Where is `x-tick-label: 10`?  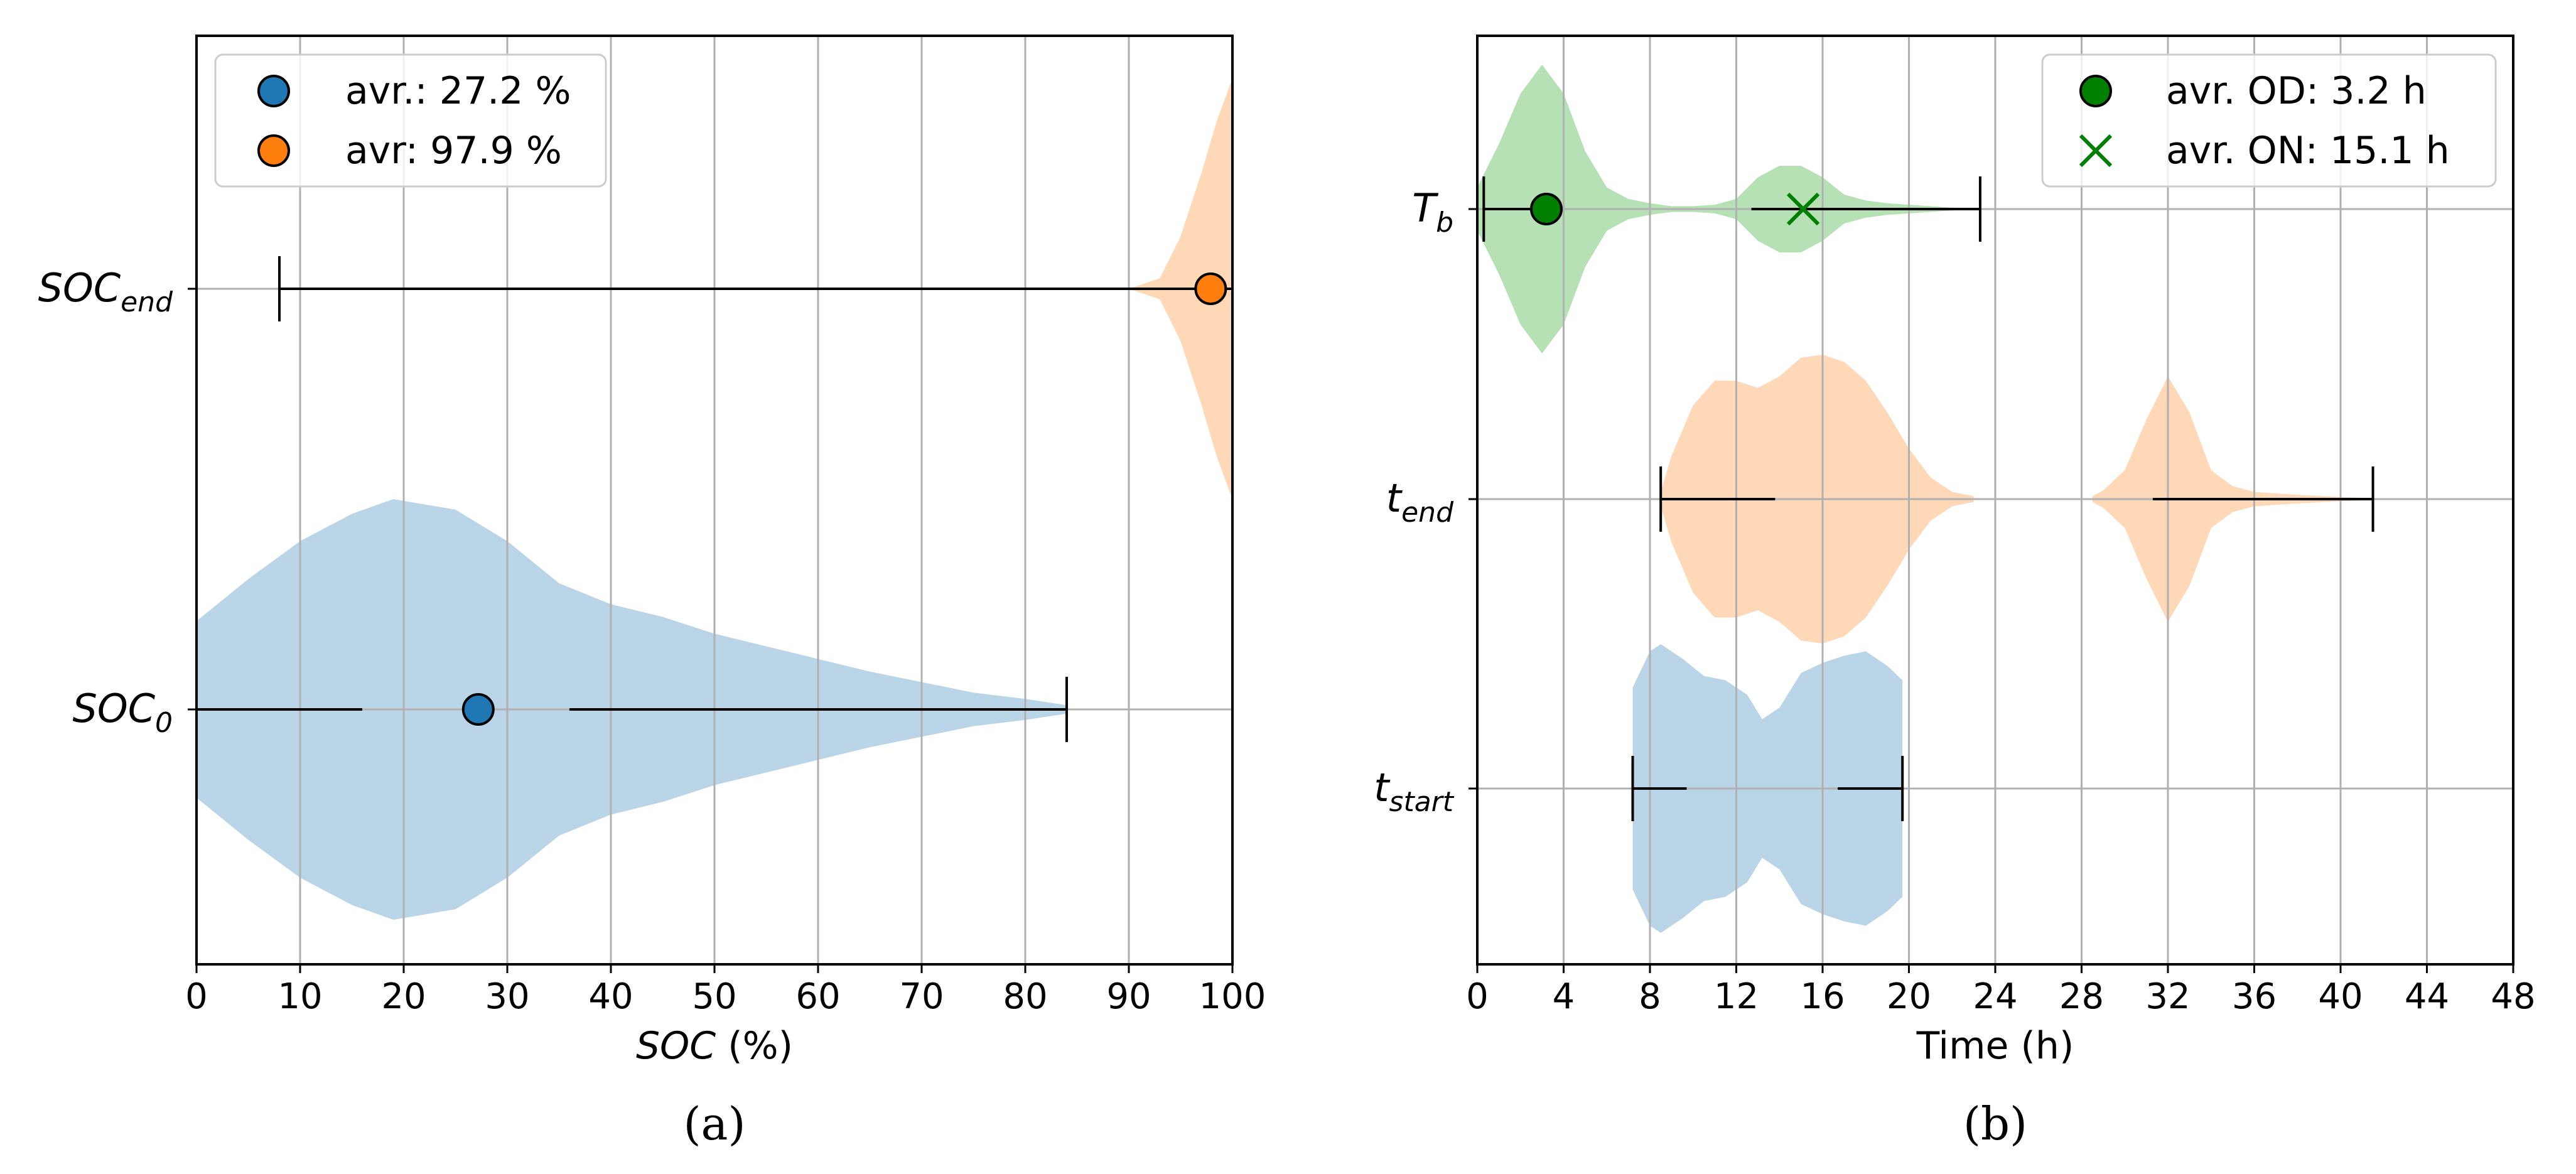 x-tick-label: 10 is located at coordinates (300, 997).